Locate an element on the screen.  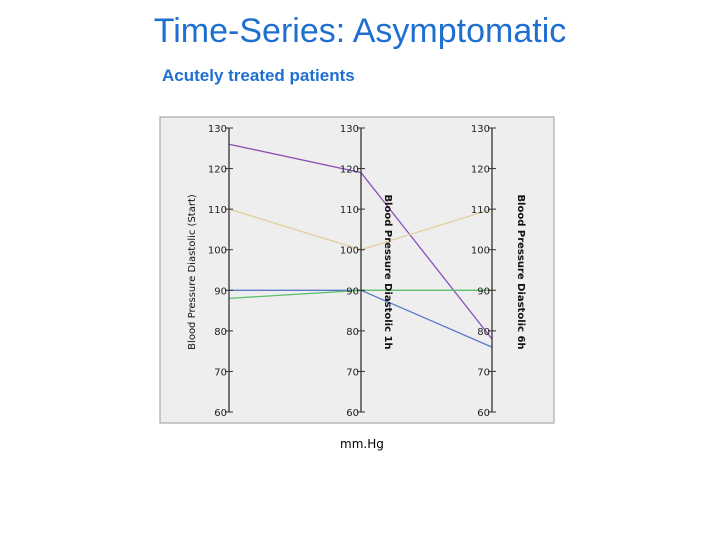
page-subtitle: Acutely treated patients is located at coordinates (258, 75).